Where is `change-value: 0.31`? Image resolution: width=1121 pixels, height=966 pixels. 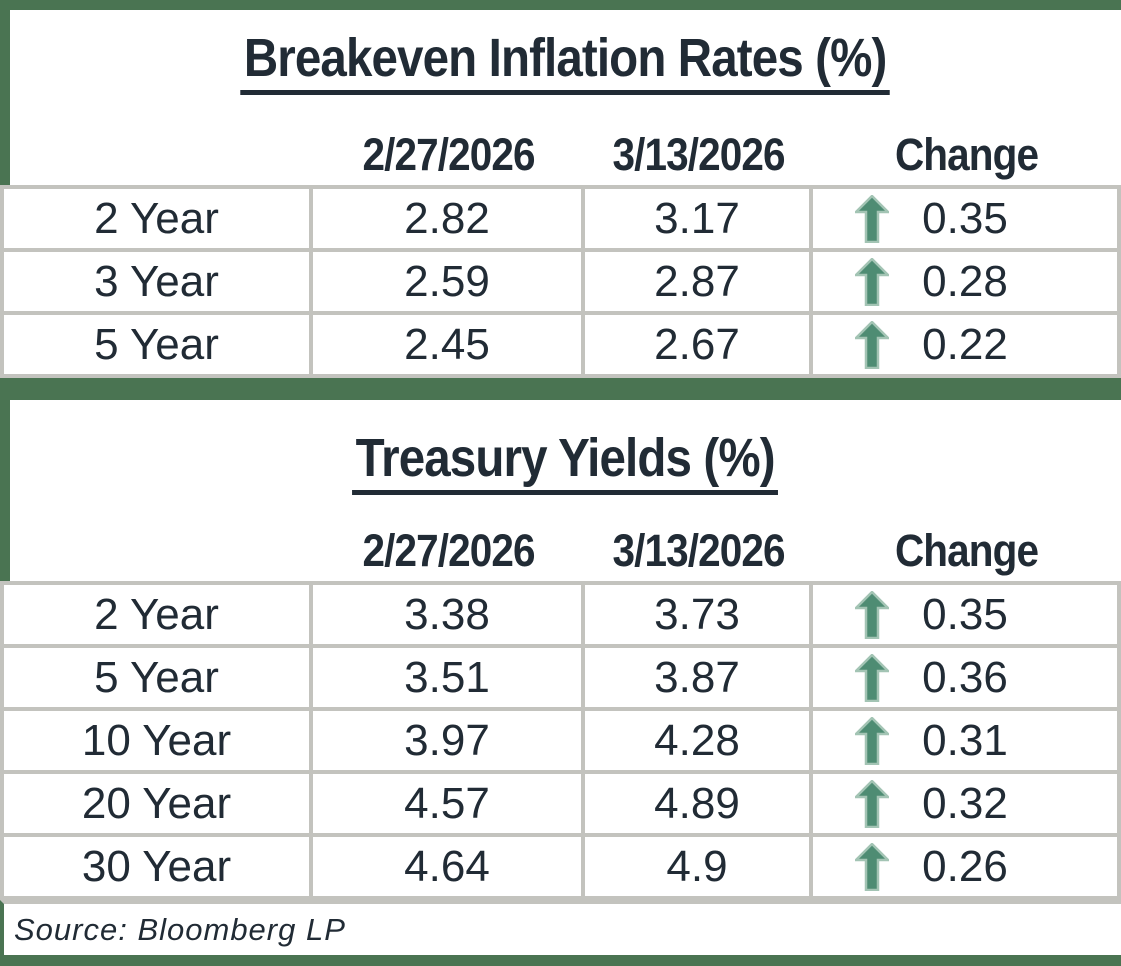
change-value: 0.31 is located at coordinates (965, 740).